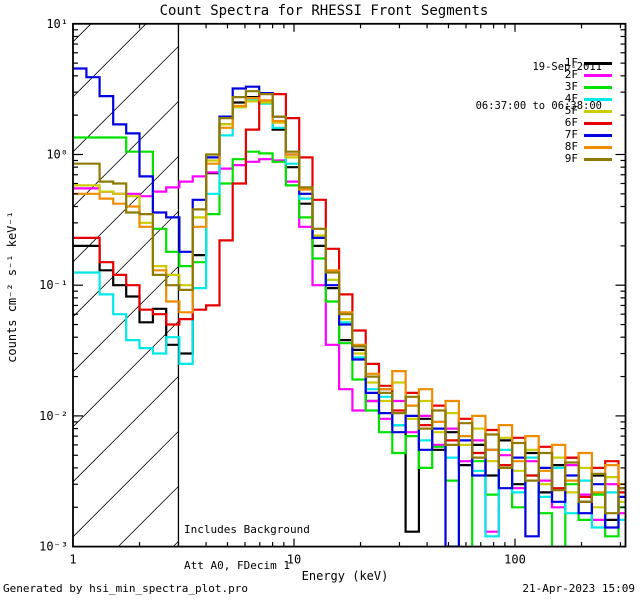 This screenshot has width=640, height=600. What do you see at coordinates (546, 159) in the screenshot?
I see `legend-row-9f: 9F` at bounding box center [546, 159].